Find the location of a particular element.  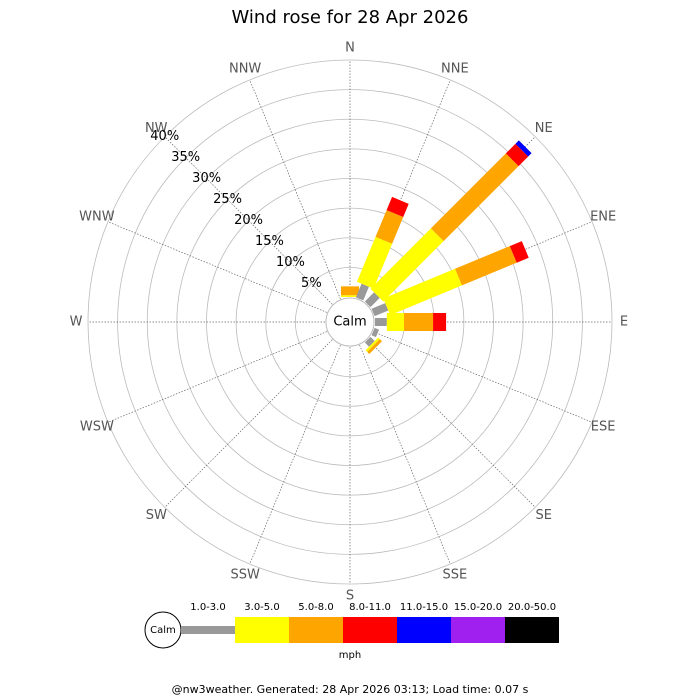

legend-label: 11.0-15.0 is located at coordinates (424, 607).